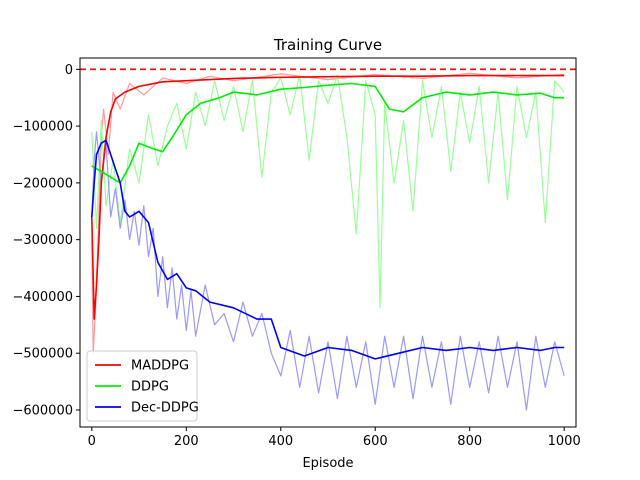 This screenshot has height=480, width=640. I want to click on y-tick-label: 0, so click(69, 70).